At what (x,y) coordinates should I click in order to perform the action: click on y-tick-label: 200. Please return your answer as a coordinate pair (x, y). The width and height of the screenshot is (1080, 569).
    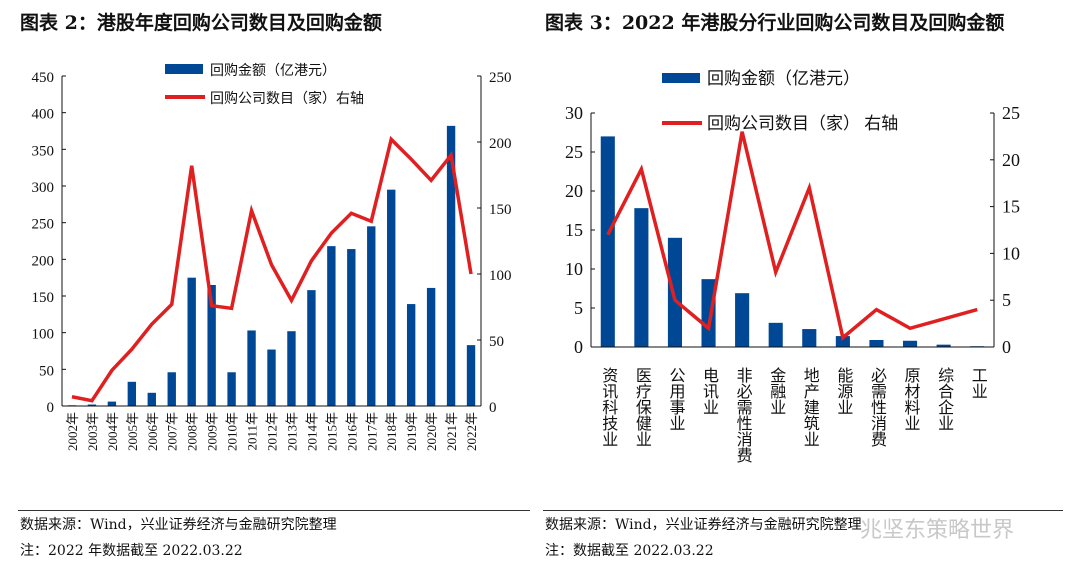
    Looking at the image, I should click on (43, 261).